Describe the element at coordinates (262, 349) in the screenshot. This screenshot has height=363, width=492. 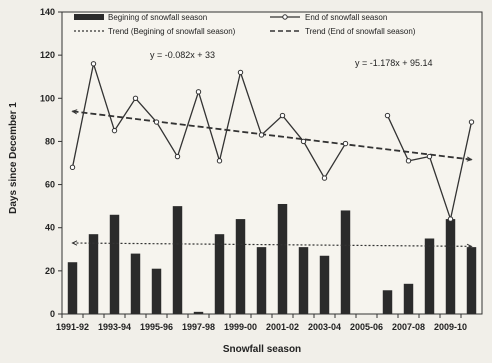
I see `x-axis-title: Snowfall season` at that location.